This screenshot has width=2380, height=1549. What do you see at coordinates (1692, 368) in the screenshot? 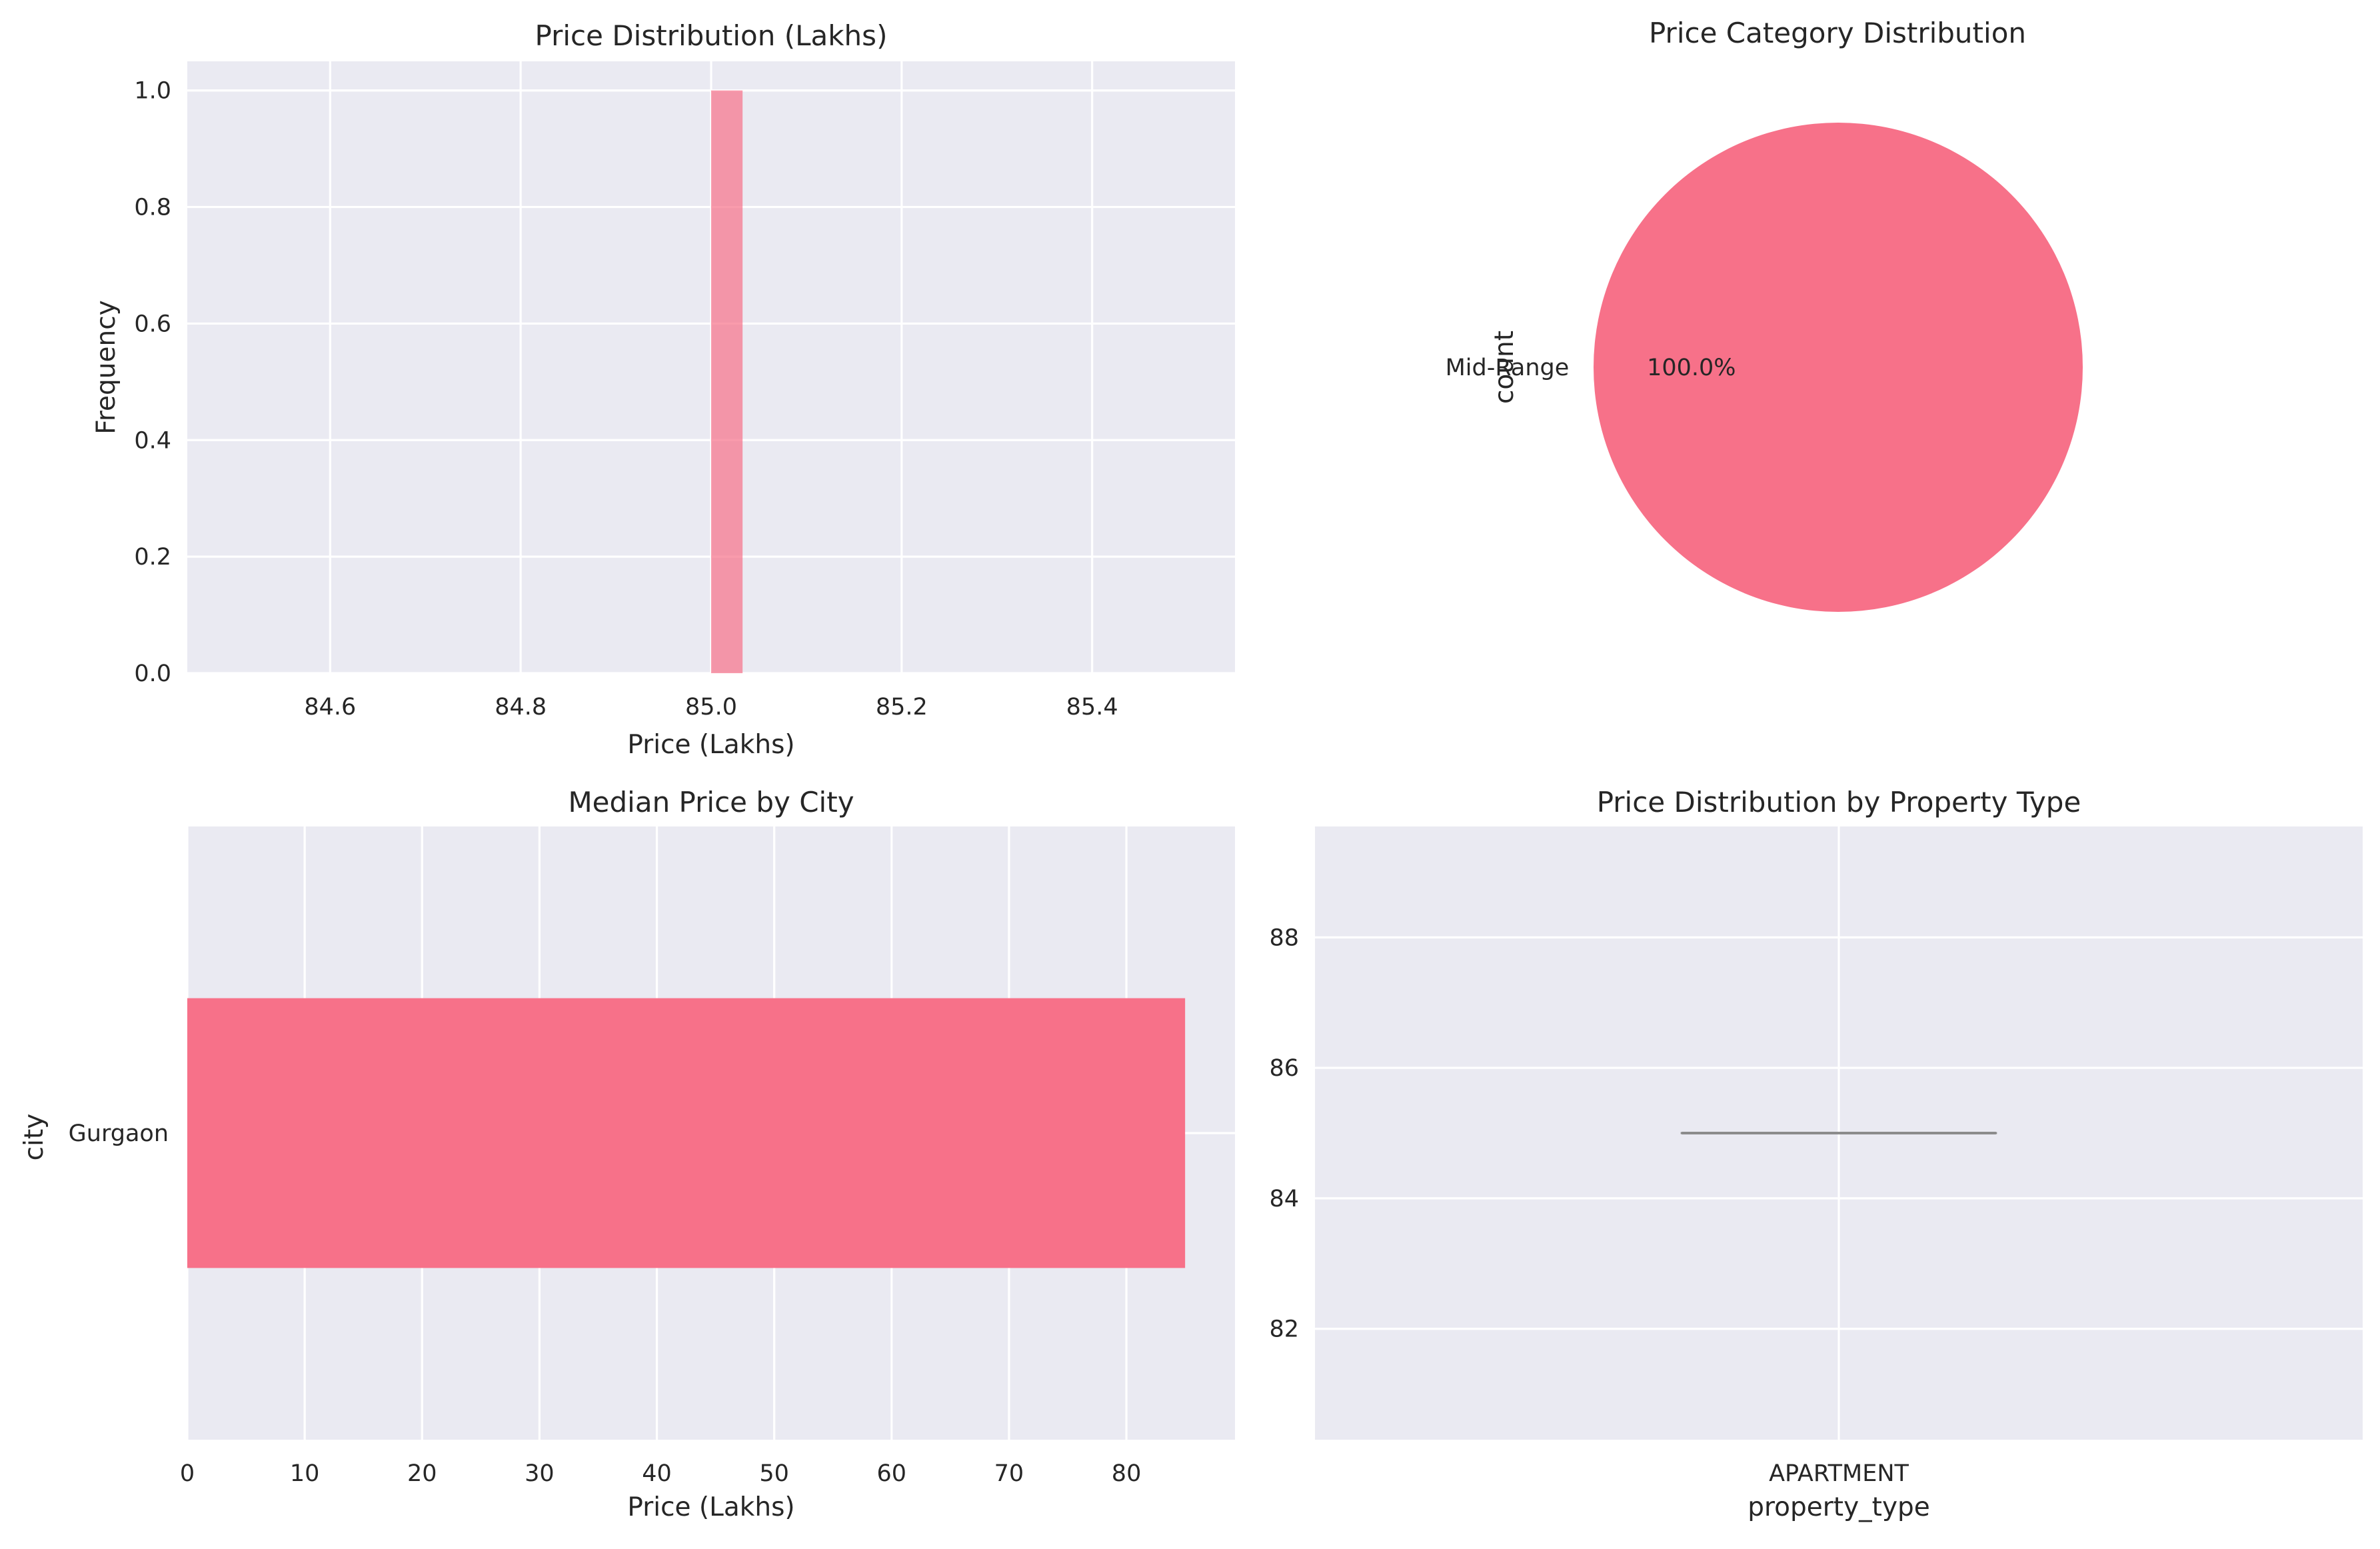
I see `pie-percent-label: 100.0%` at bounding box center [1692, 368].